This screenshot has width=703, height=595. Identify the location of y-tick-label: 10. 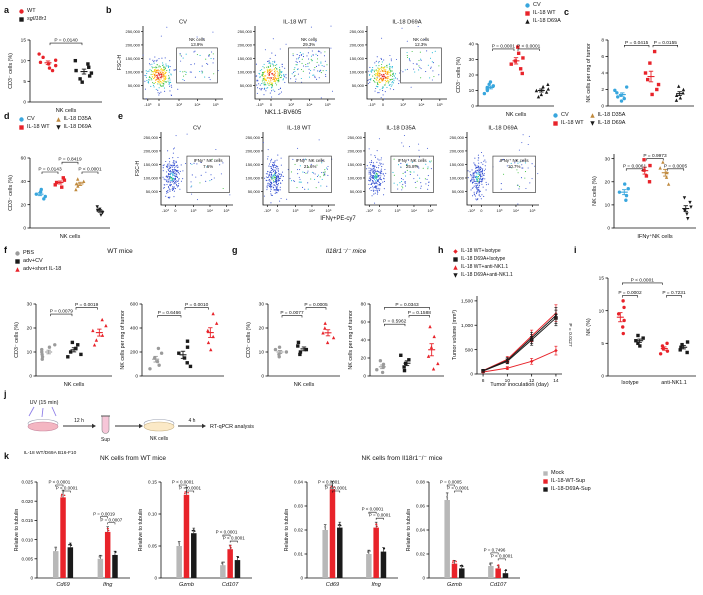
(30, 353).